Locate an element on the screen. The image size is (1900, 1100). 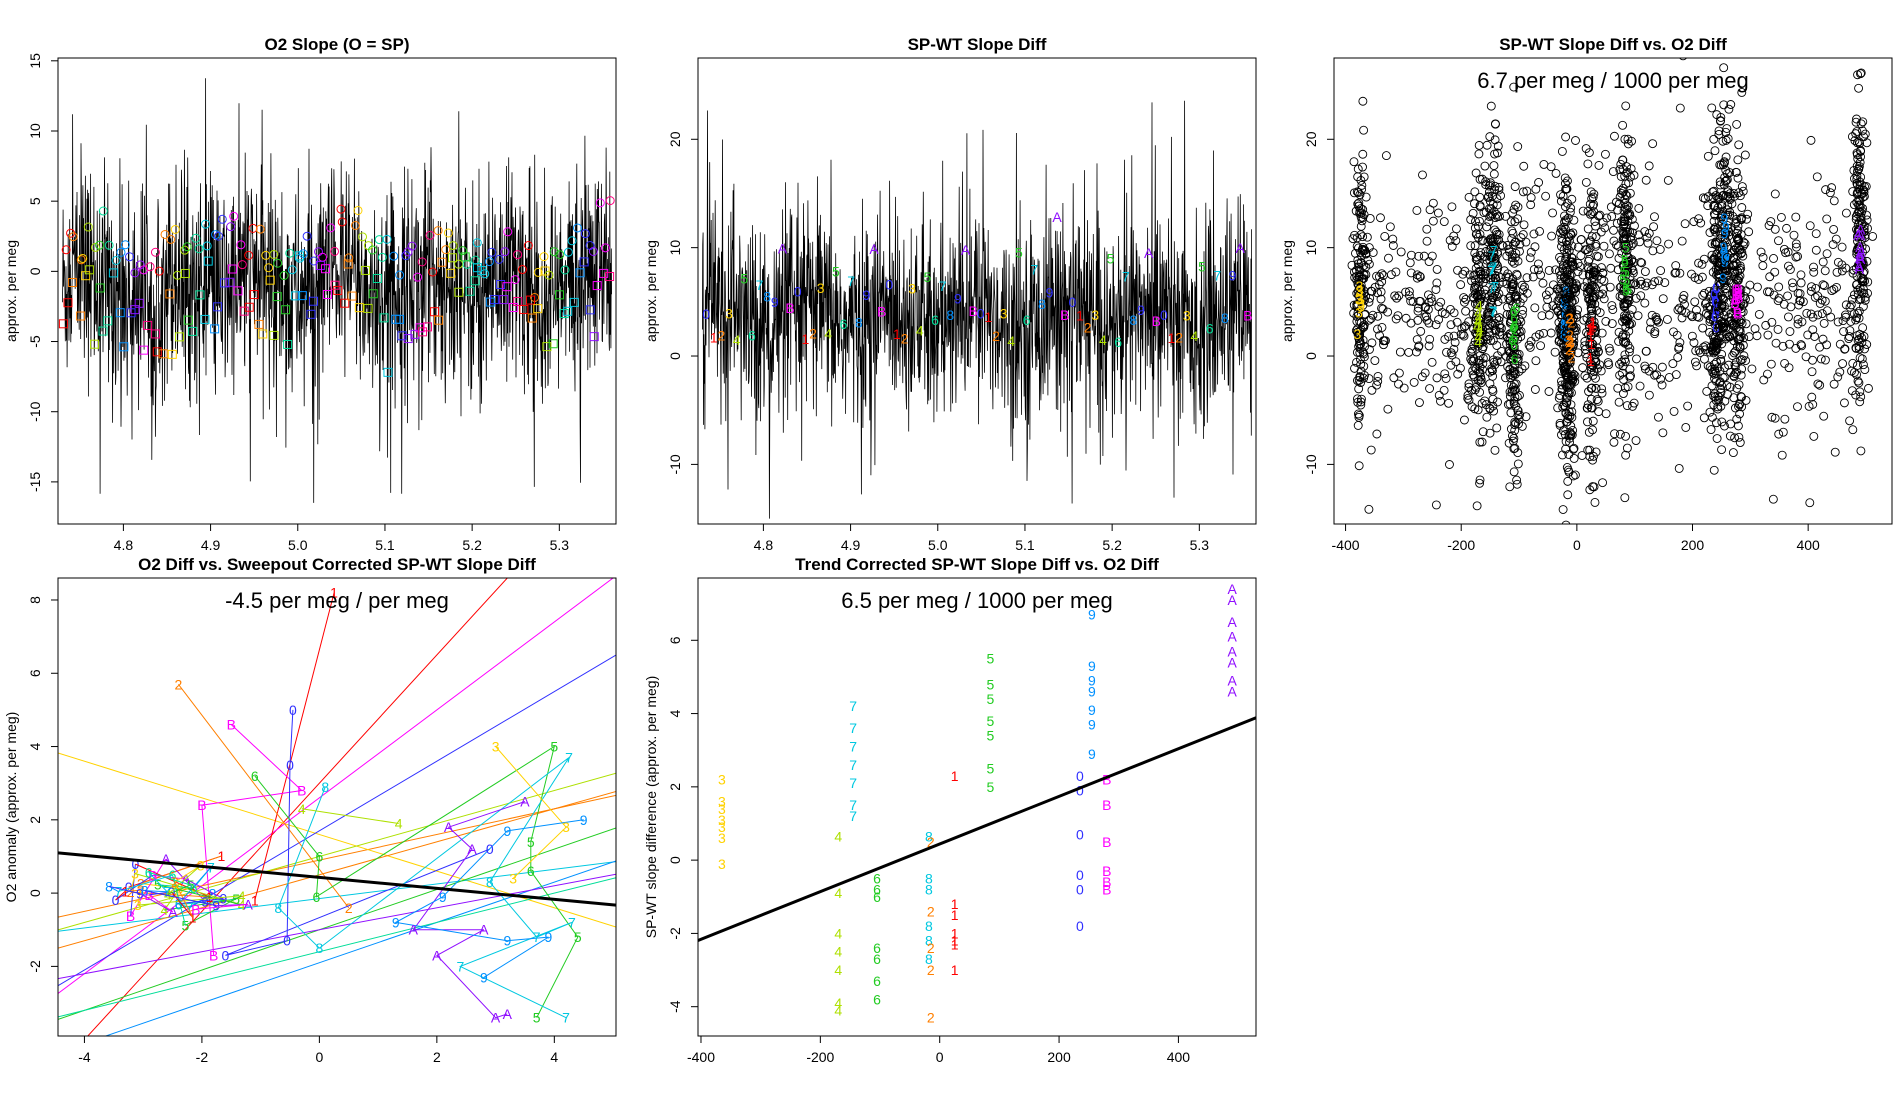
x-tick-label: 4.8 is located at coordinates (124, 545).